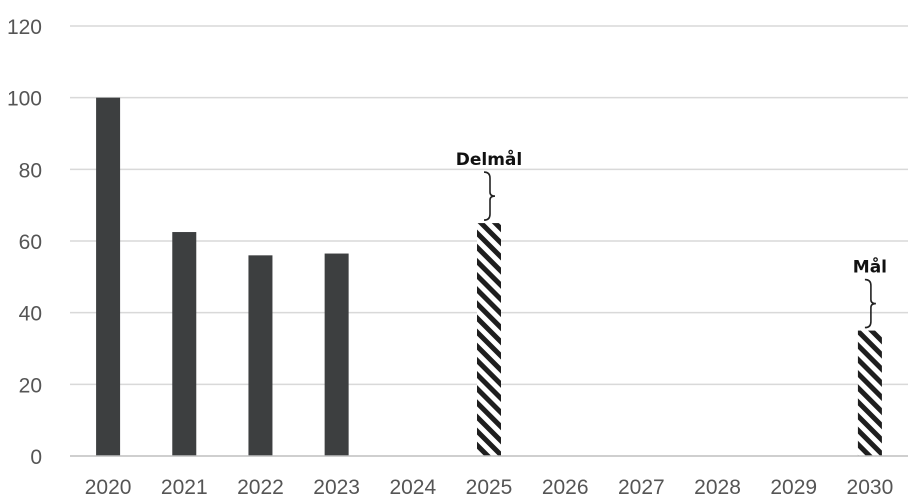 Image resolution: width=917 pixels, height=495 pixels. I want to click on y-tick-label: 20, so click(30, 385).